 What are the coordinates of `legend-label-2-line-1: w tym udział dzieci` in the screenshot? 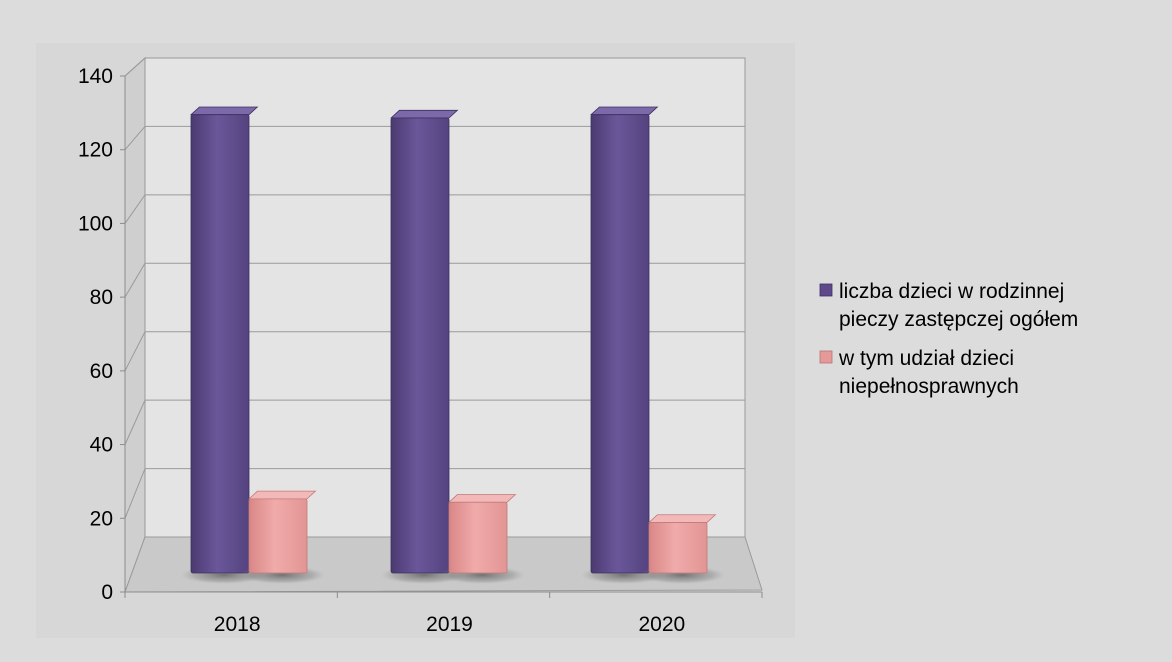 It's located at (926, 358).